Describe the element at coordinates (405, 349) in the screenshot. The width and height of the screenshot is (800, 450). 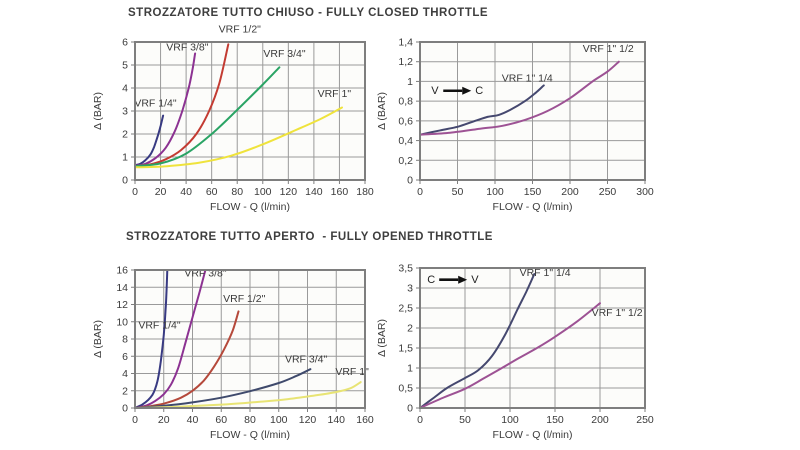
I see `y-tick-label: 1,5` at that location.